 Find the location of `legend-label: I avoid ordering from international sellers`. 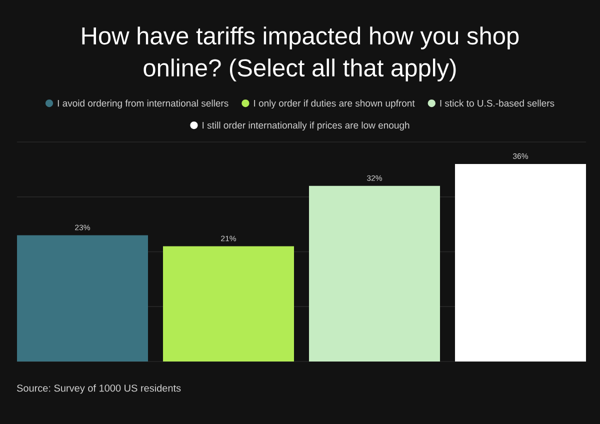

legend-label: I avoid ordering from international sellers is located at coordinates (143, 104).